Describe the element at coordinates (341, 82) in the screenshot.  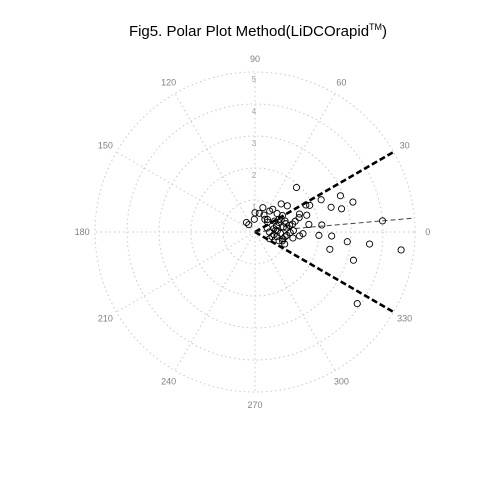
I see `angle-tick-label: 60` at that location.